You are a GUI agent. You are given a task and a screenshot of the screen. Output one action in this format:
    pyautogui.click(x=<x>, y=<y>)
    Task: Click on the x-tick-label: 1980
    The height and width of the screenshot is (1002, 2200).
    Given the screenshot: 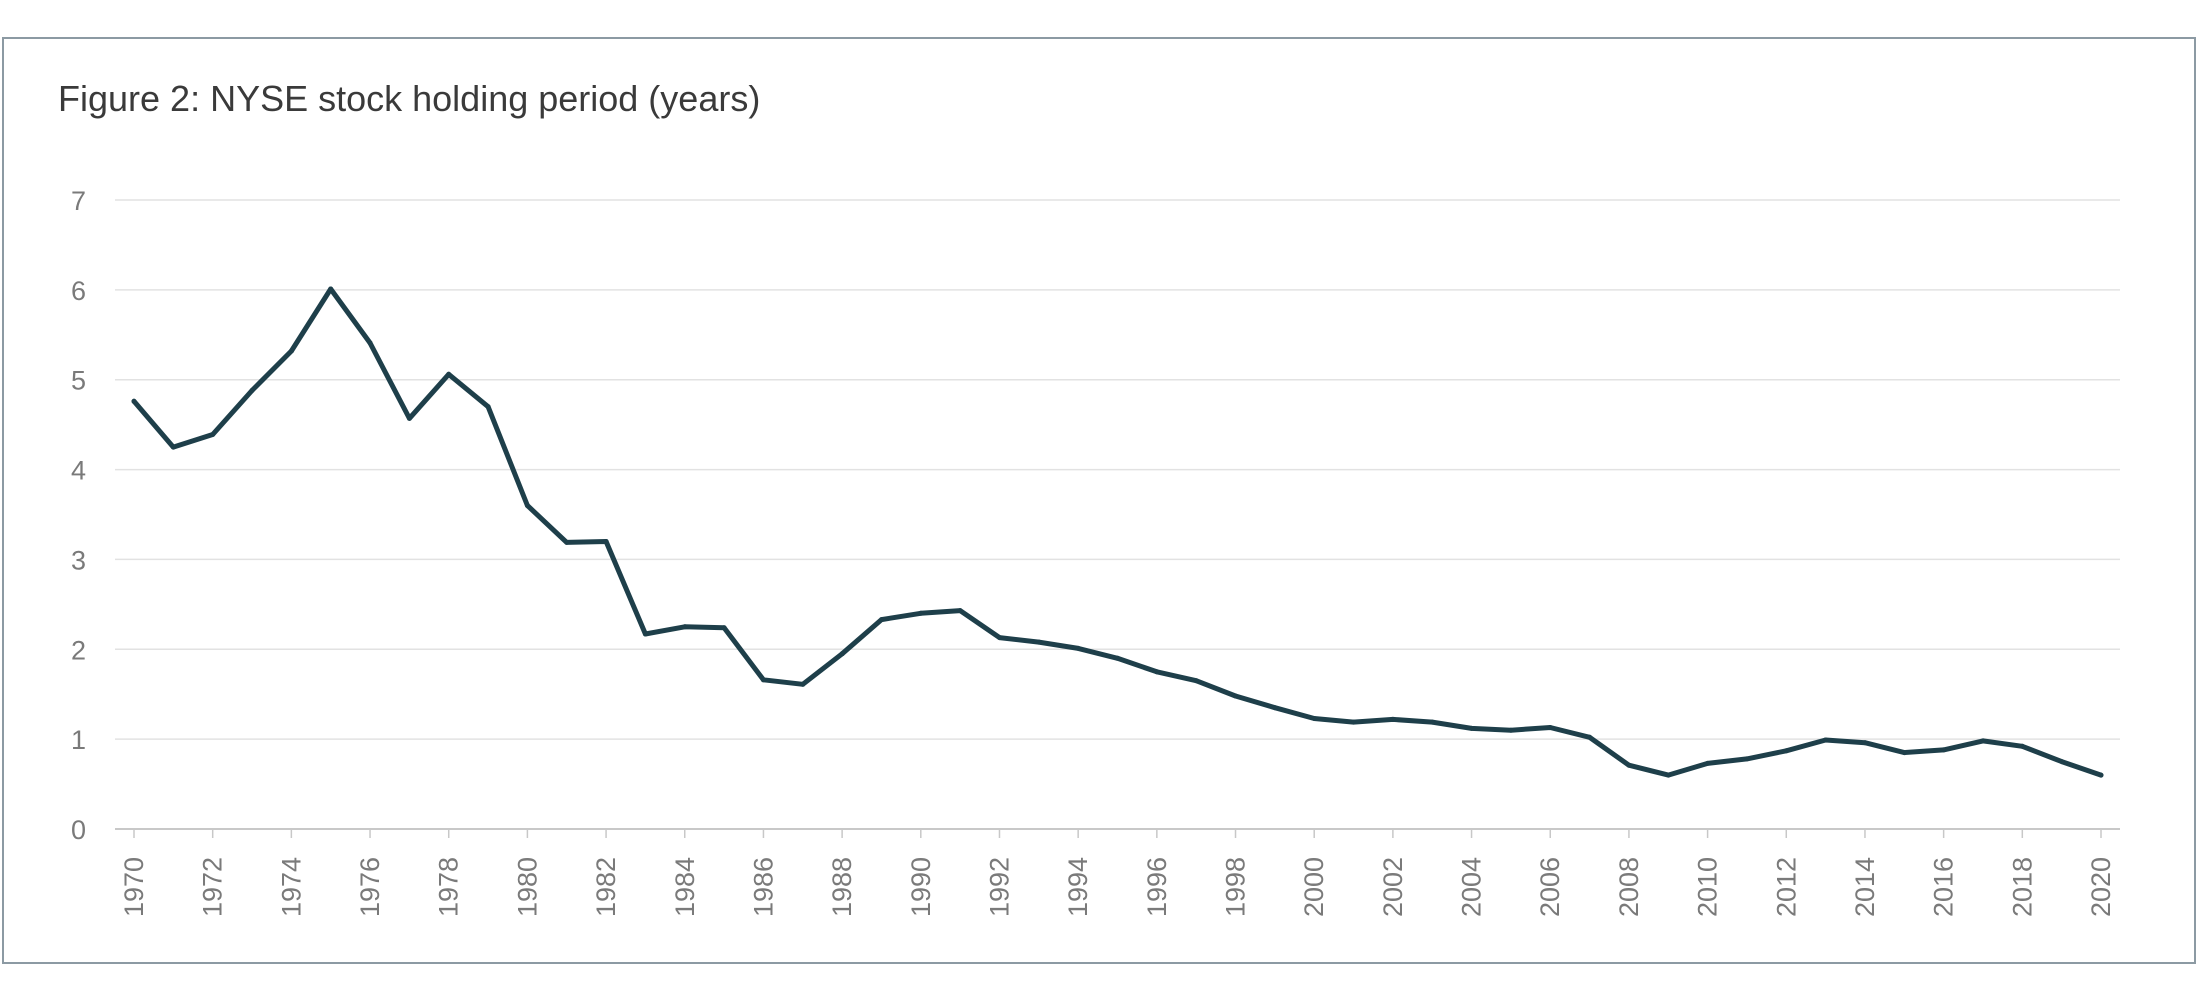 What is the action you would take?
    pyautogui.click(x=527, y=887)
    